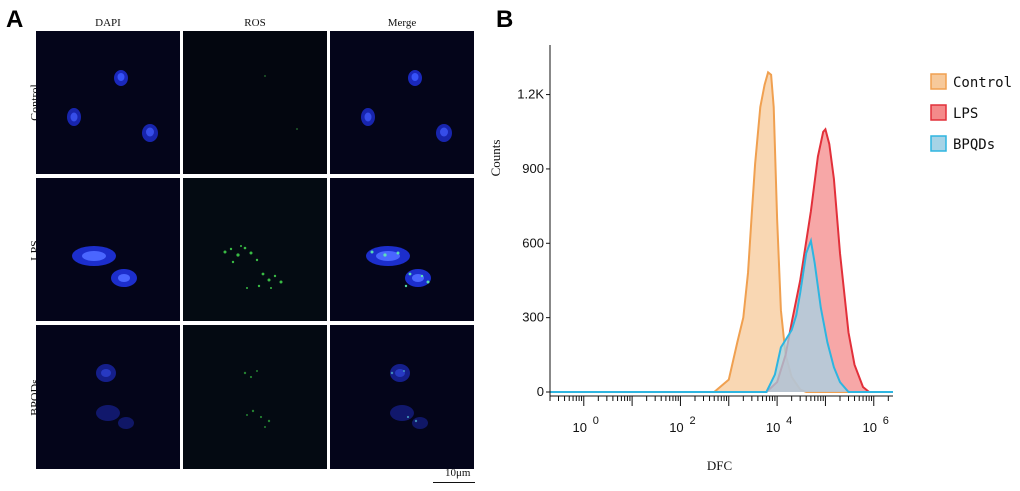 This screenshot has height=491, width=1020. What do you see at coordinates (15, 19) in the screenshot?
I see `panel-a-letter: A` at bounding box center [15, 19].